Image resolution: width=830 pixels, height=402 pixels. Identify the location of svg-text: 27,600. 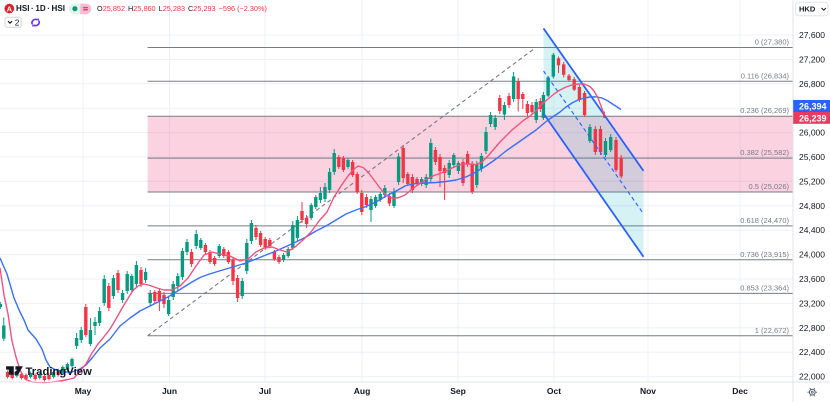
(812, 35).